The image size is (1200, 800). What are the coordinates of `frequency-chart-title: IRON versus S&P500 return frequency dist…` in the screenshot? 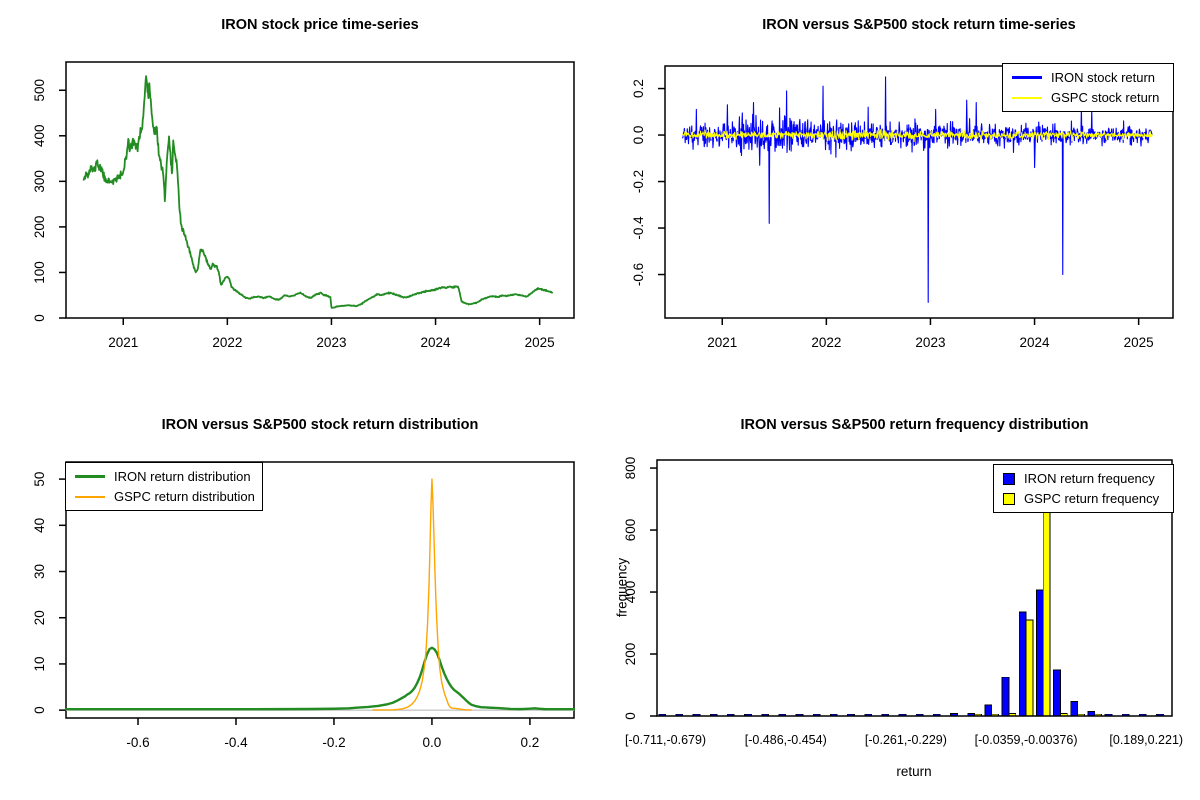 It's located at (914, 425).